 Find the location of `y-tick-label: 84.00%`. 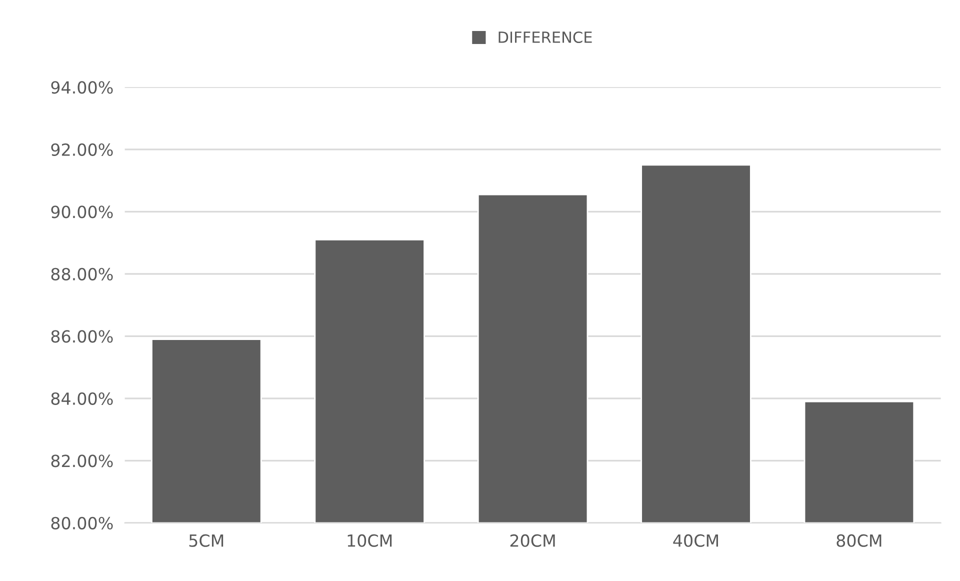

y-tick-label: 84.00% is located at coordinates (82, 398).